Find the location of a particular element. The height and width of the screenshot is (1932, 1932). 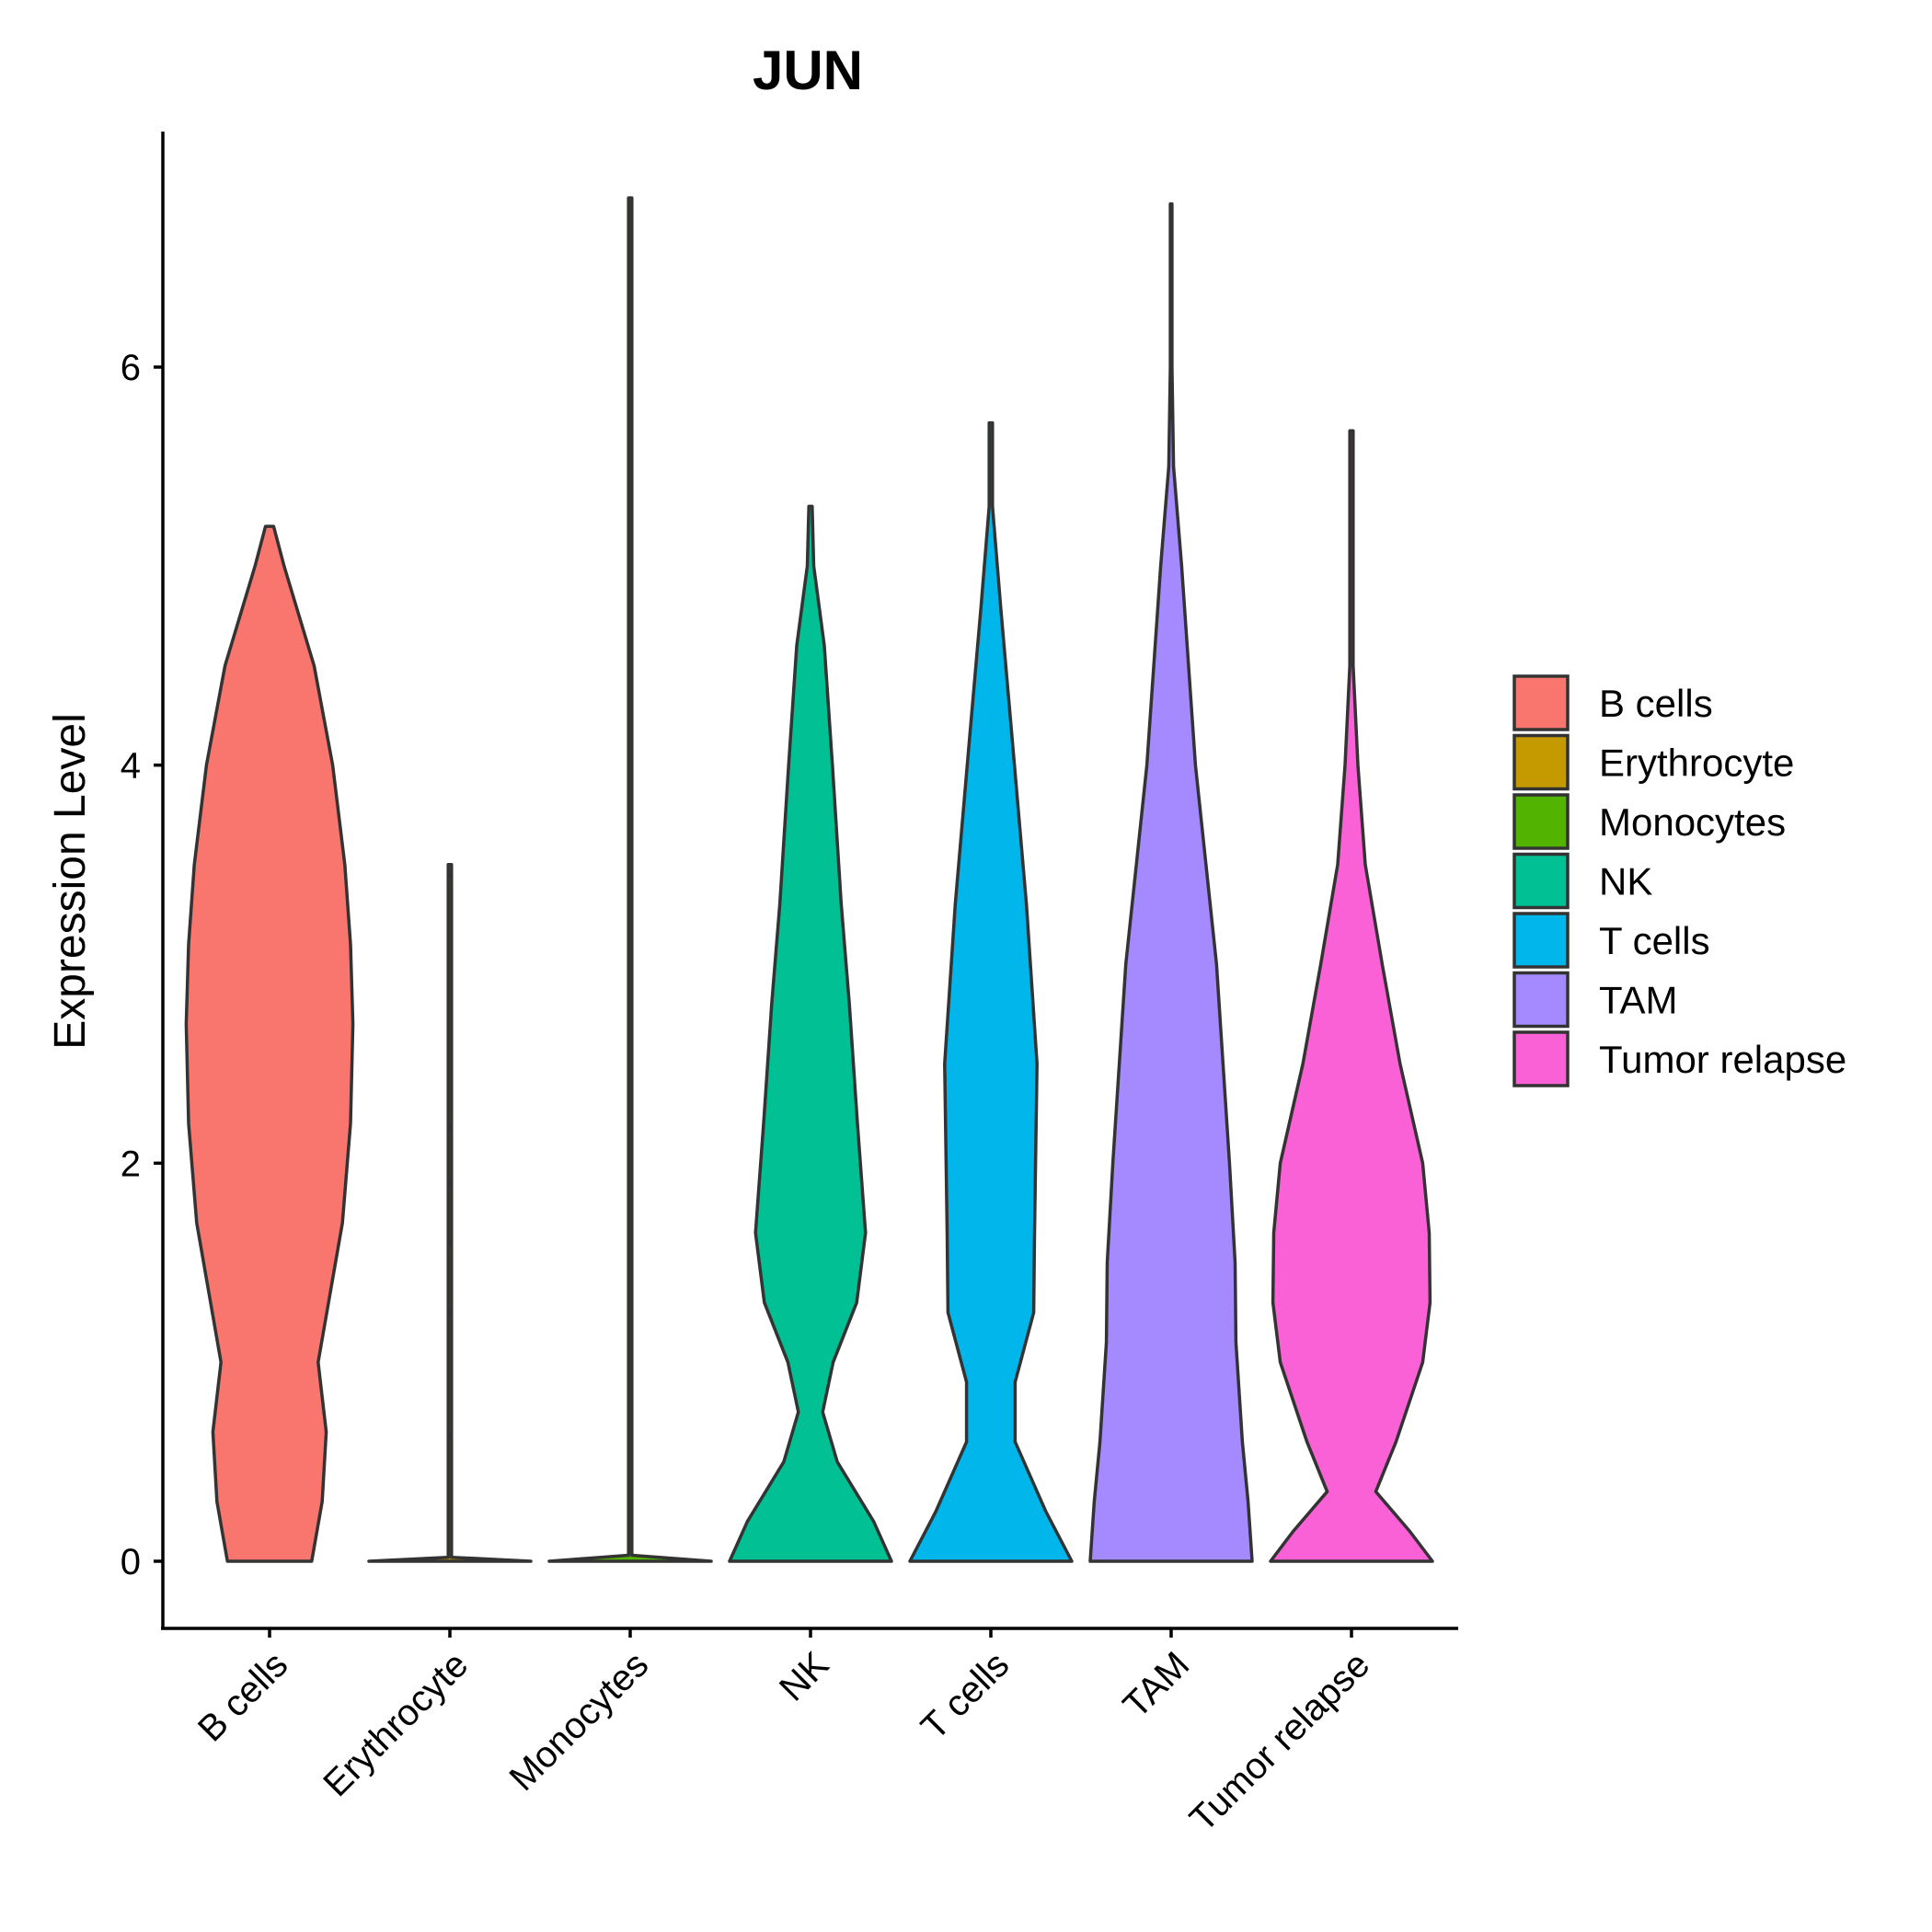

y-axis-label: Expression Level is located at coordinates (70, 881).